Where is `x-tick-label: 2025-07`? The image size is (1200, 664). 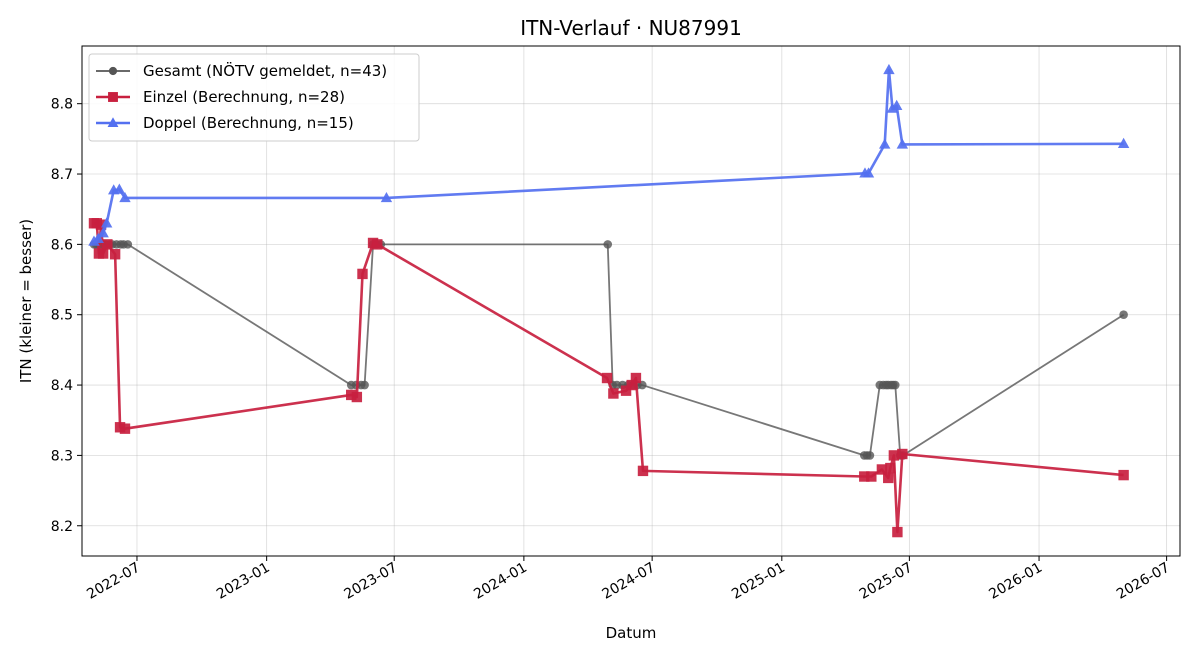 x-tick-label: 2025-07 is located at coordinates (886, 581).